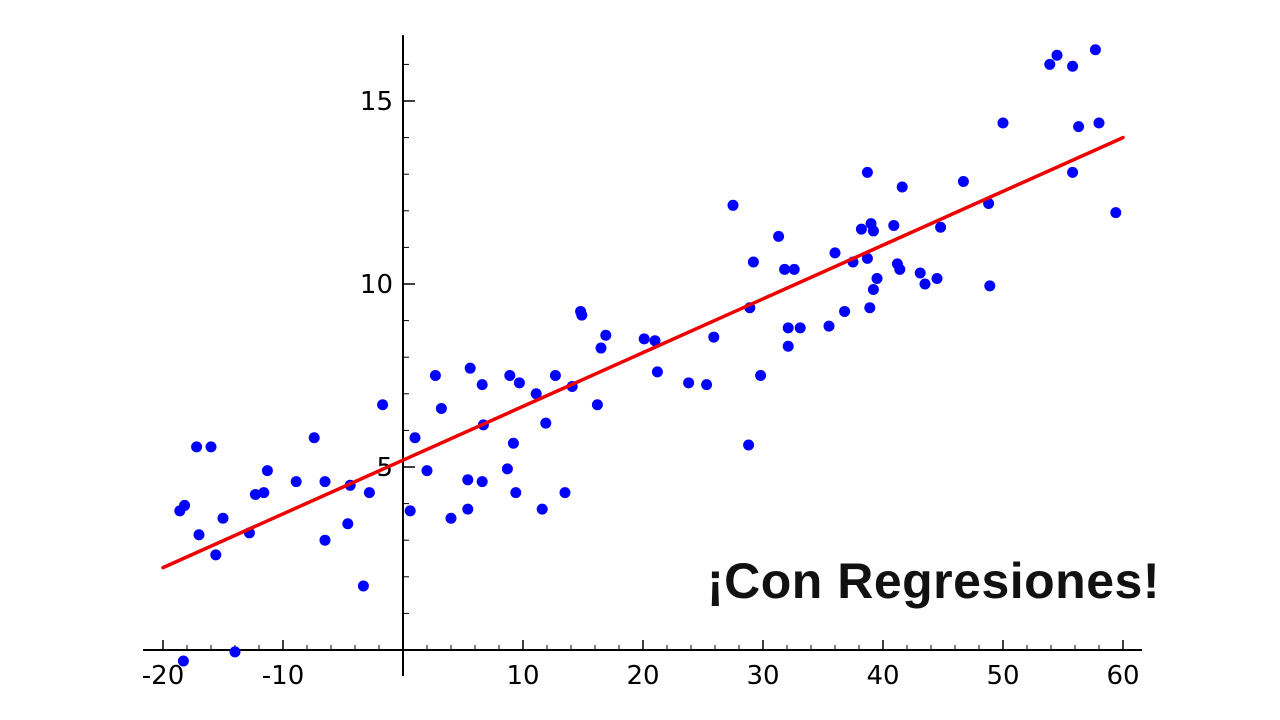 The height and width of the screenshot is (720, 1280). Describe the element at coordinates (1122, 676) in the screenshot. I see `x-tick-label: 60` at that location.